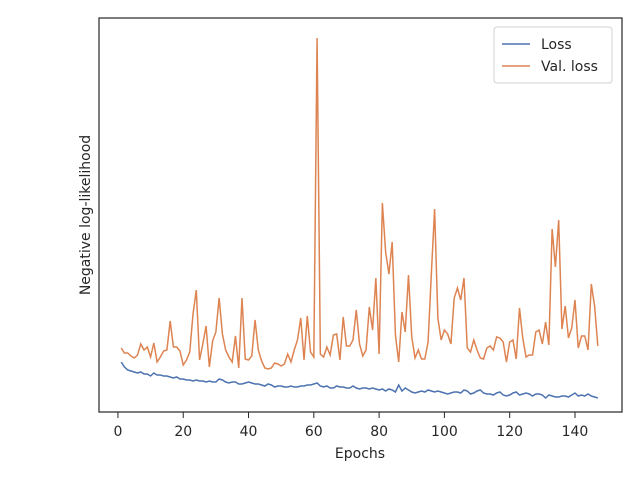  What do you see at coordinates (86, 215) in the screenshot?
I see `y-axis-label: Negative log-likelihood` at bounding box center [86, 215].